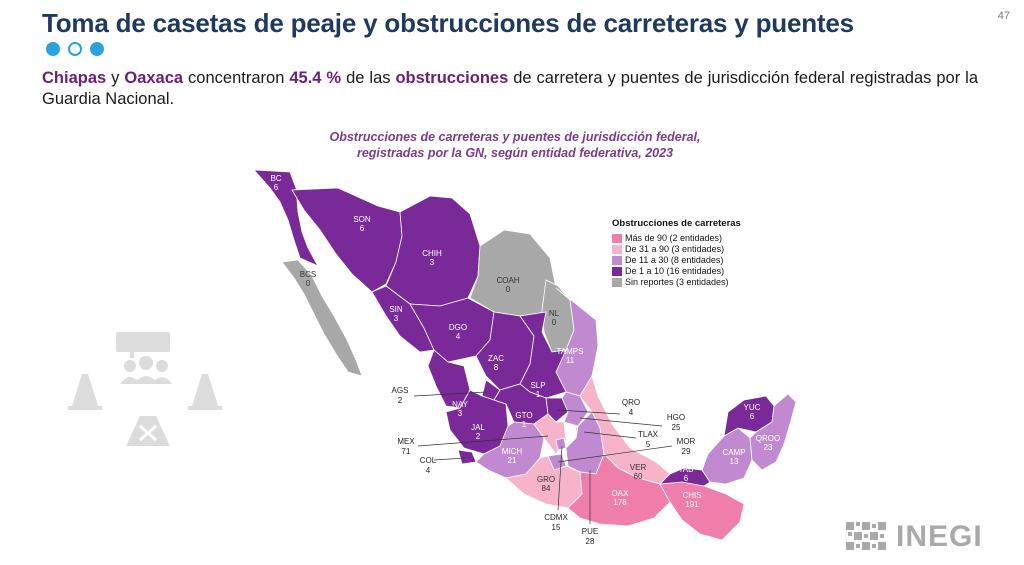 Image resolution: width=1024 pixels, height=565 pixels. What do you see at coordinates (621, 493) in the screenshot?
I see `label-code-oax: OAX` at bounding box center [621, 493].